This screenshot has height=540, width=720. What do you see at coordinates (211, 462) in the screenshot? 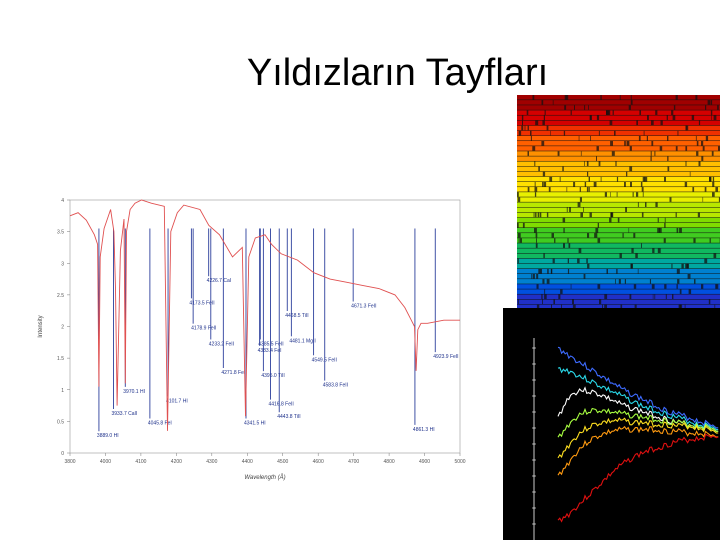
I see `x-tick-label: 4300` at bounding box center [211, 462].